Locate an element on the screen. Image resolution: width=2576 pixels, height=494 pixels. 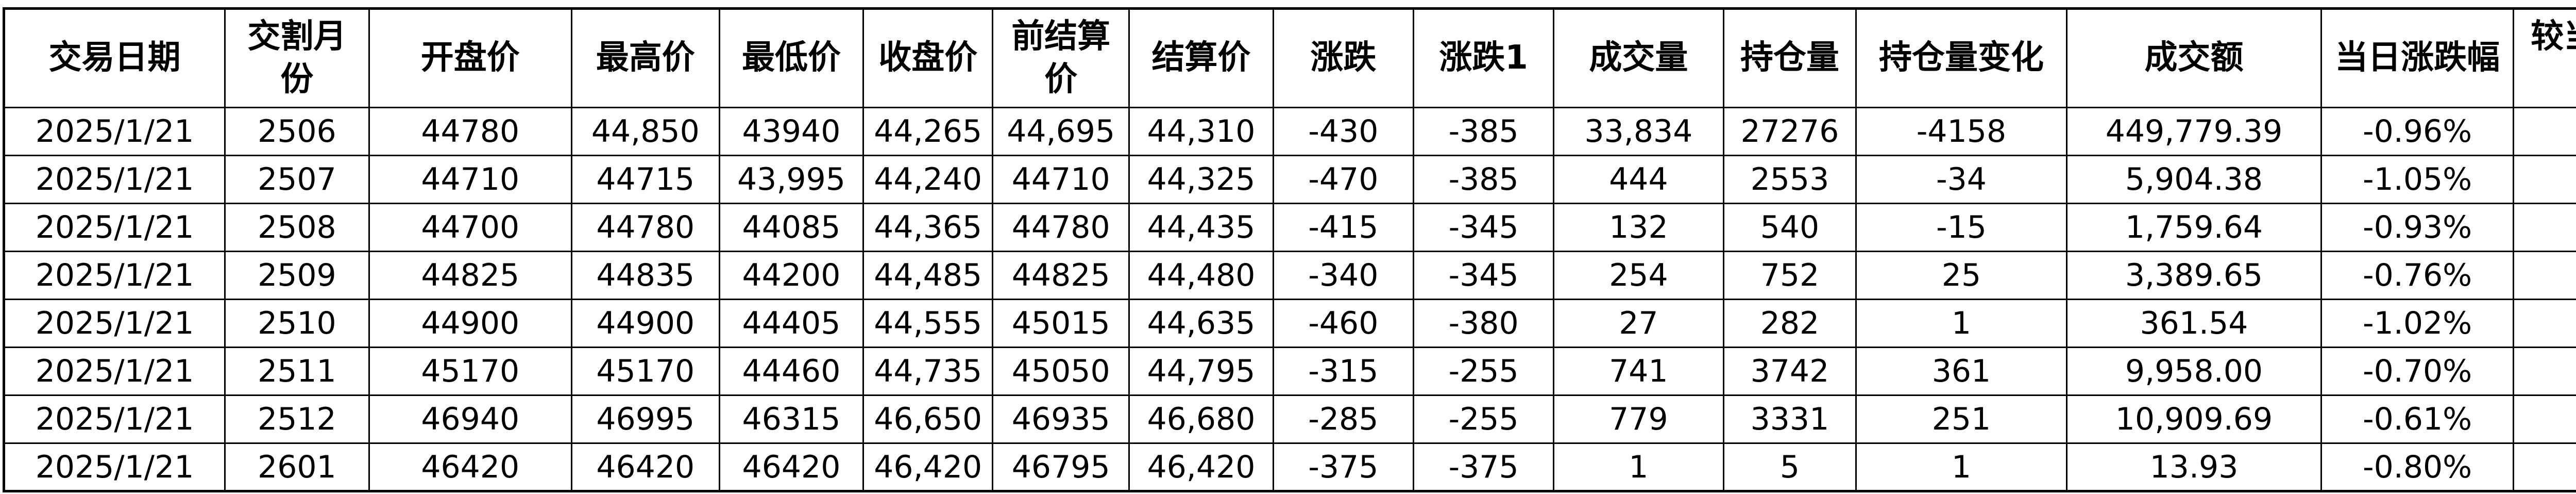
cell: 3742 is located at coordinates (1789, 371).